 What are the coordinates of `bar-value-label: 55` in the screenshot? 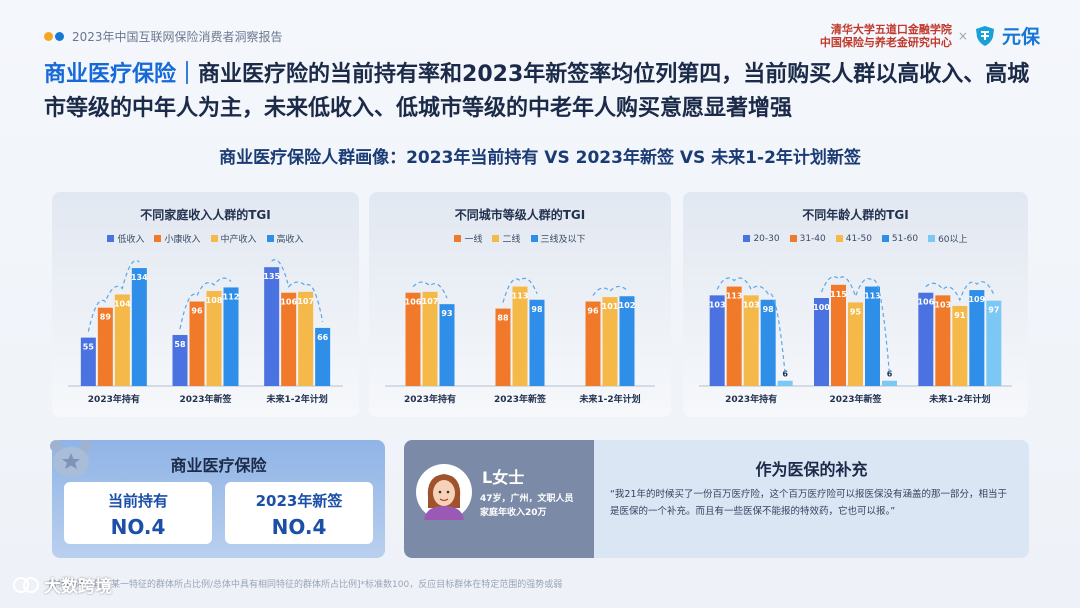 It's located at (89, 347).